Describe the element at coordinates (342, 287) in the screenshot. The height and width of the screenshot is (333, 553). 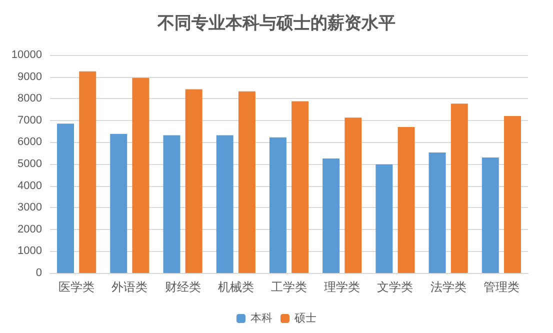
I see `x-tick-label: 理学类` at that location.